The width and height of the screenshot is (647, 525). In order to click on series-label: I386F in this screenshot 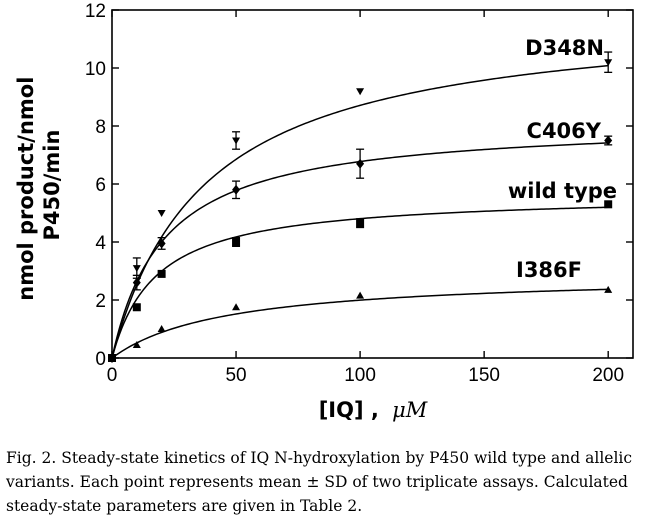, I will do `click(549, 270)`.